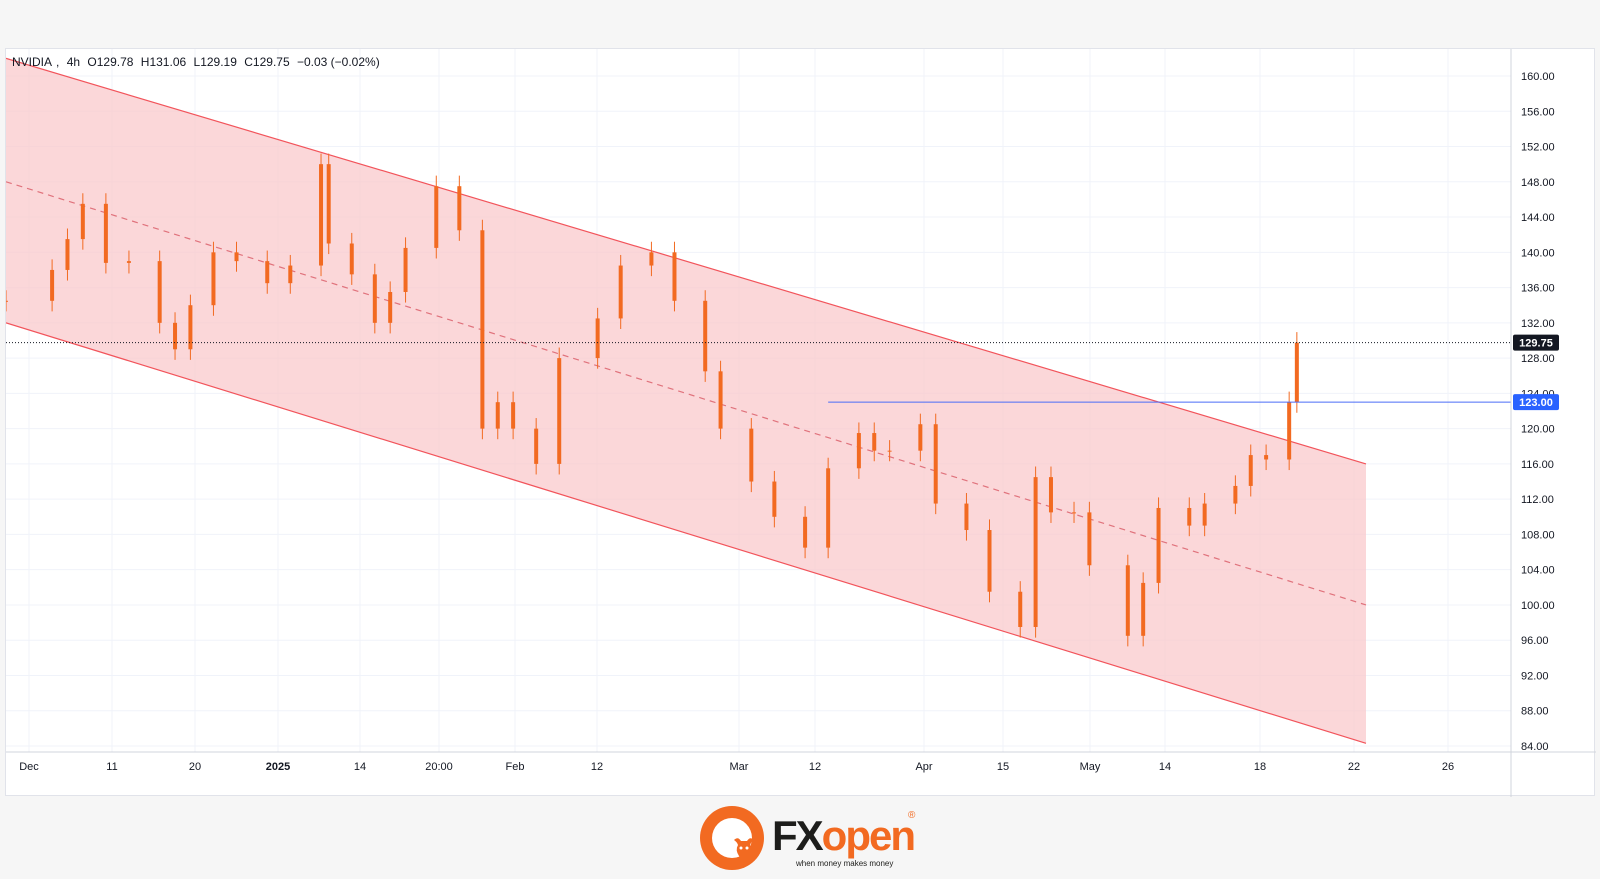 Image resolution: width=1600 pixels, height=879 pixels. What do you see at coordinates (1354, 767) in the screenshot?
I see `x-tick-label: 22` at bounding box center [1354, 767].